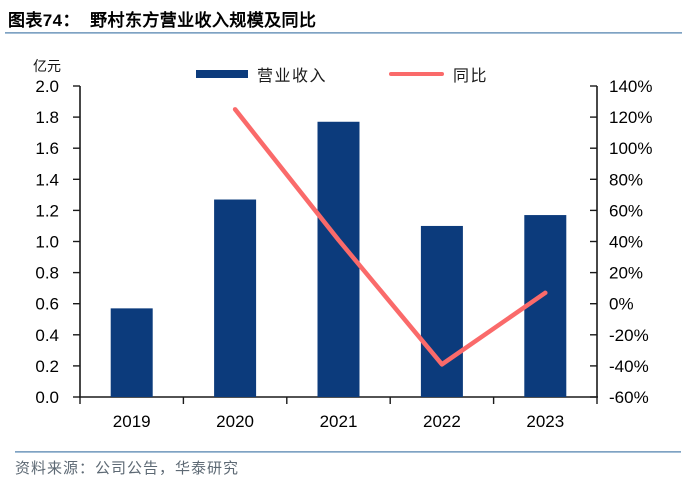  I want to click on left-axis-unit-label: 亿元, so click(47, 67).